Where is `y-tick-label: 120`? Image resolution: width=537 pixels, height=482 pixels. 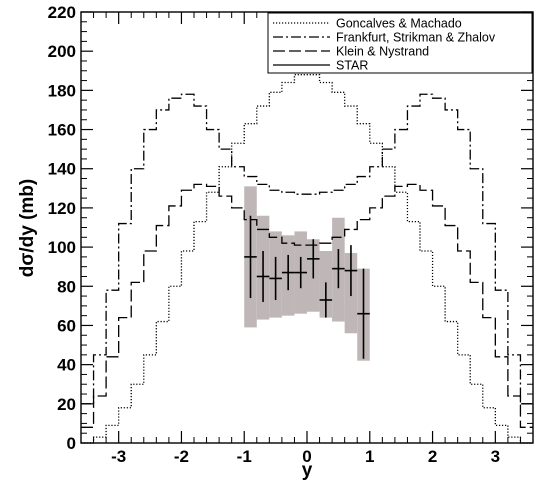 y-tick-label: 120 is located at coordinates (62, 208).